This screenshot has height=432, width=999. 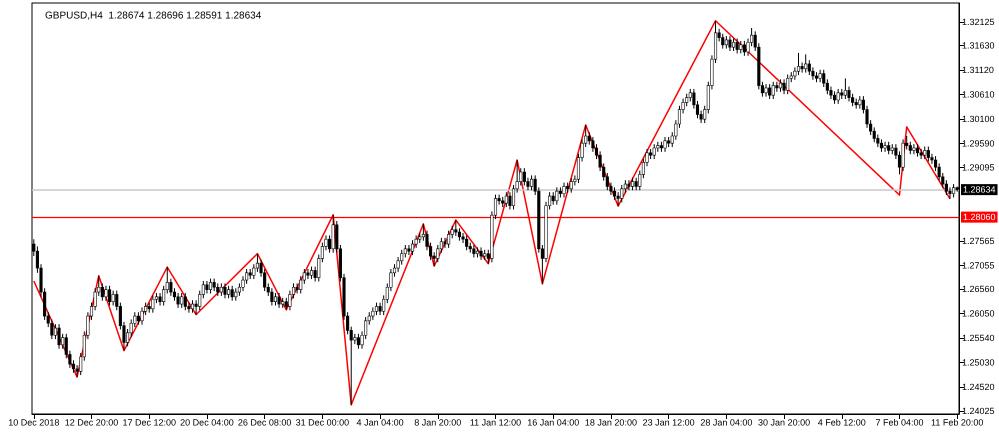 I want to click on y-tick-label: 1.29095, so click(x=978, y=167).